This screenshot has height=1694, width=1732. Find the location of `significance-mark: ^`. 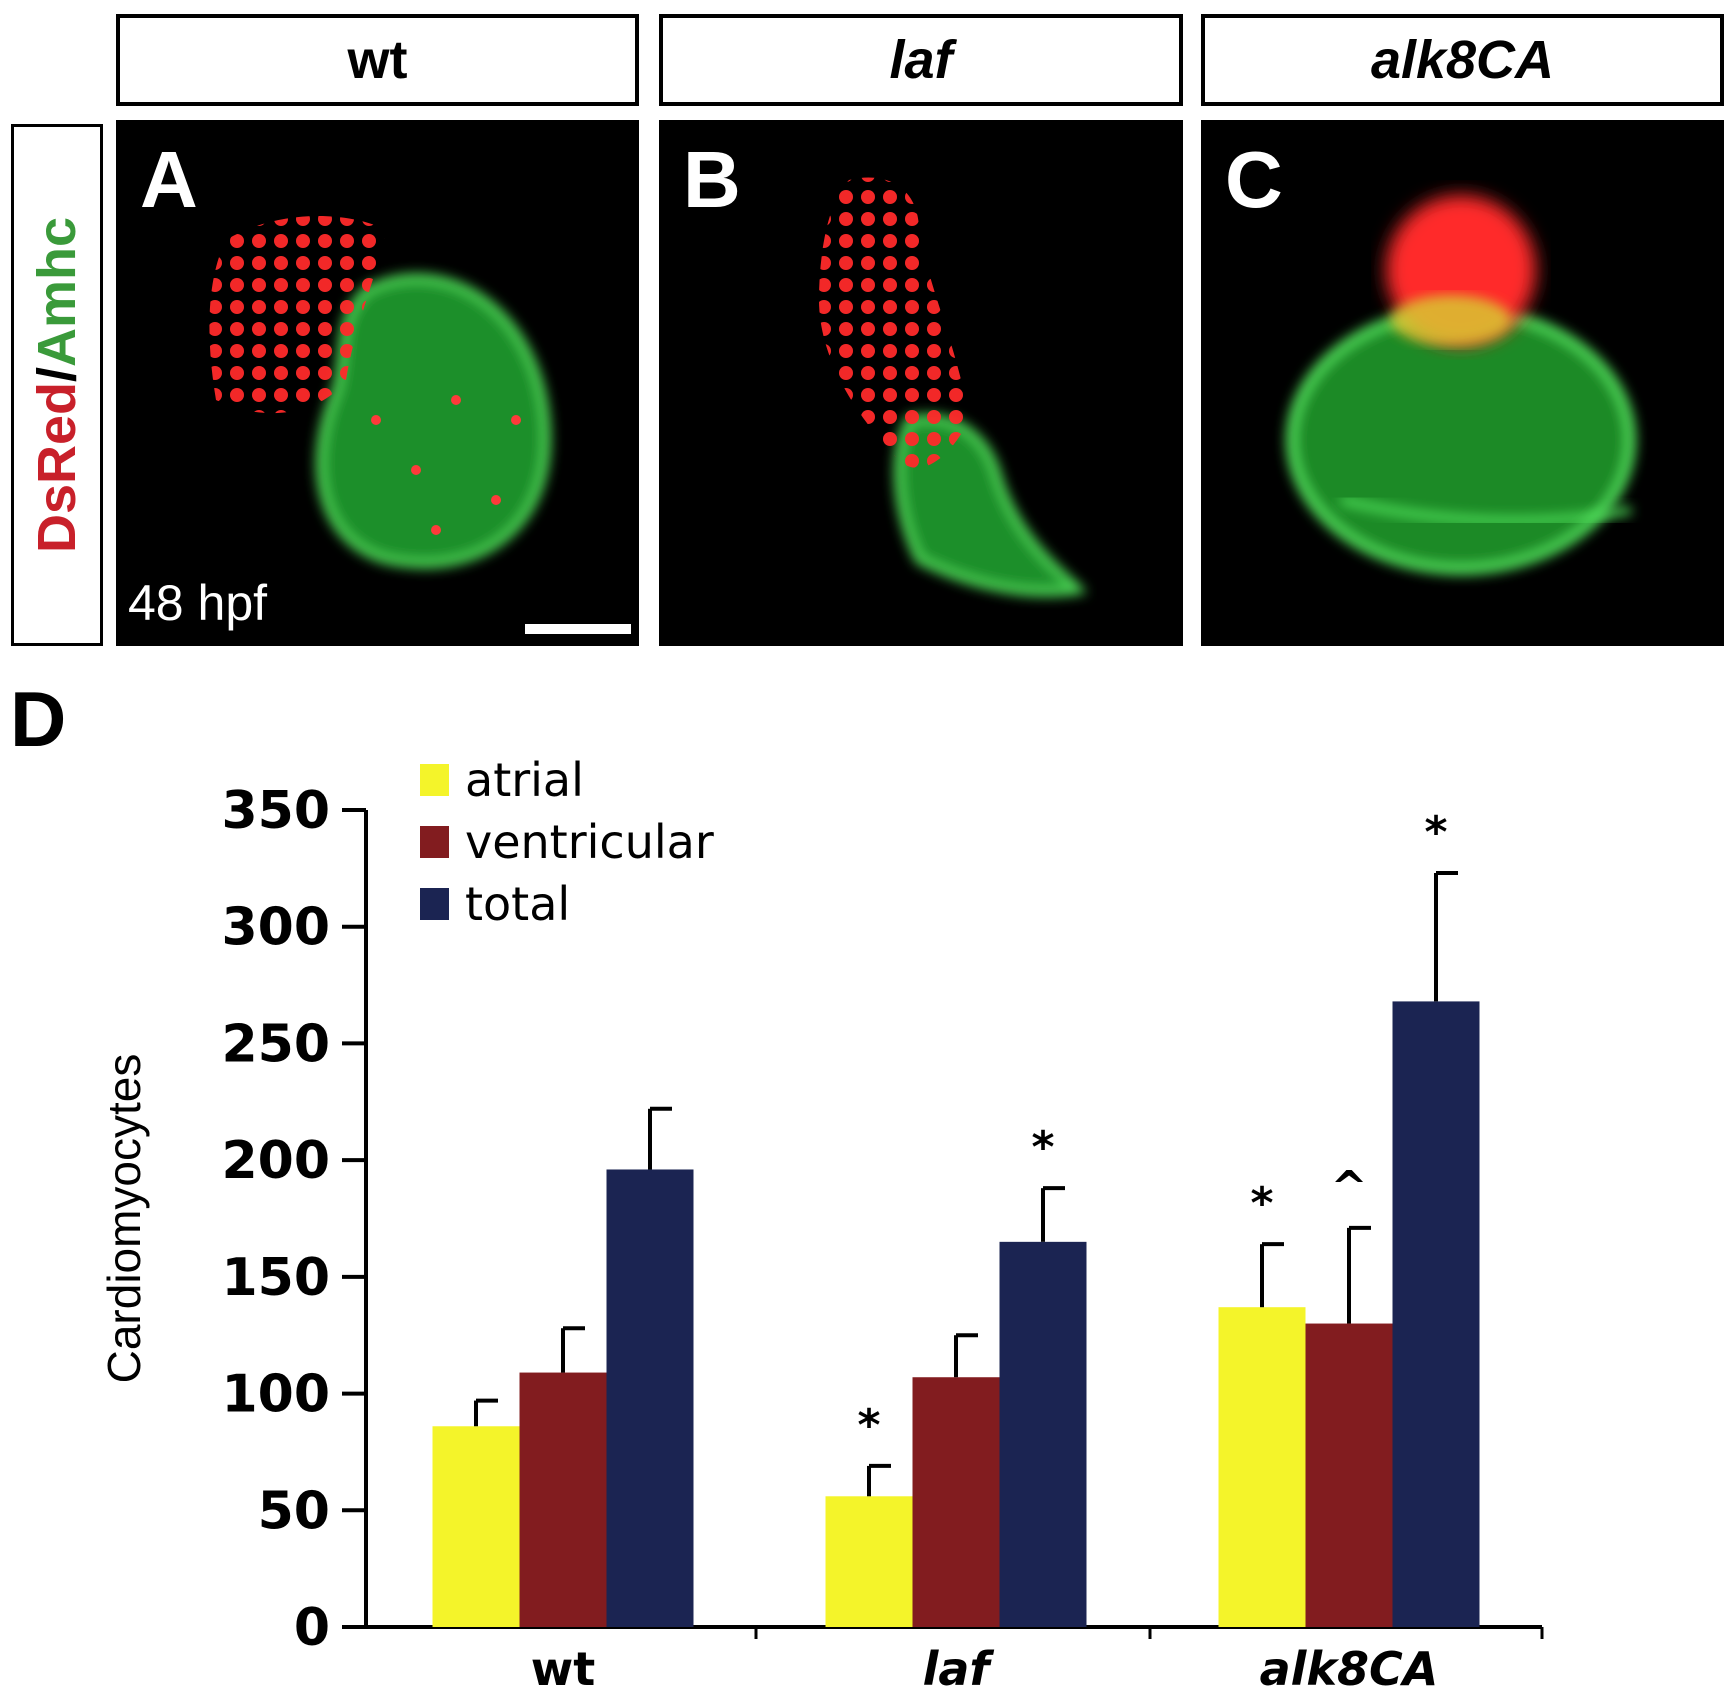

significance-mark: ^ is located at coordinates (1349, 1187).